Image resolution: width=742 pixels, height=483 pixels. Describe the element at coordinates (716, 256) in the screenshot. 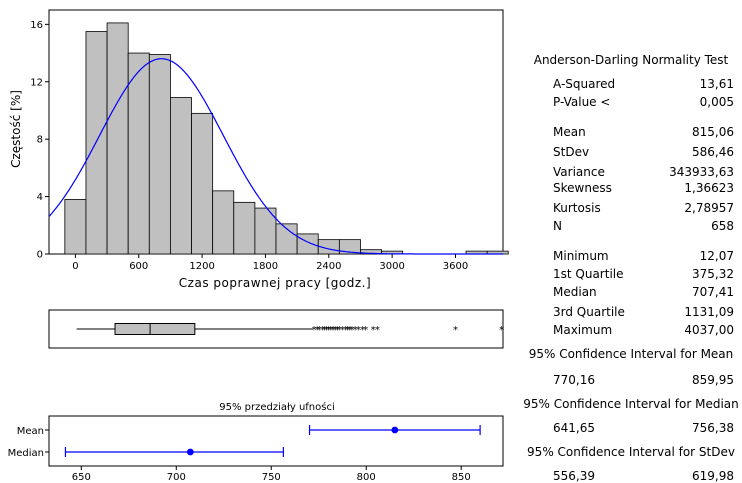

I see `stat-value-minimum: 12,07` at that location.